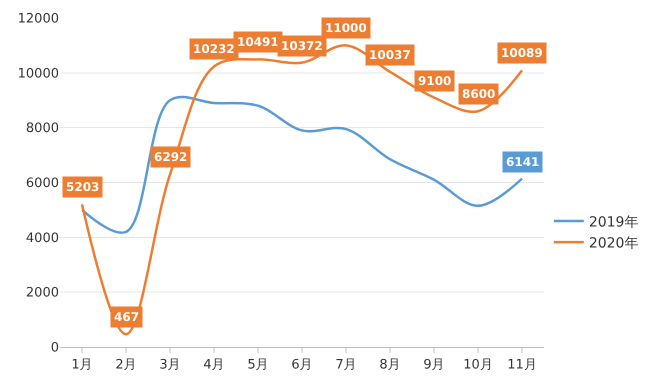 This screenshot has width=656, height=385. I want to click on x-tick-label: 1月, so click(82, 365).